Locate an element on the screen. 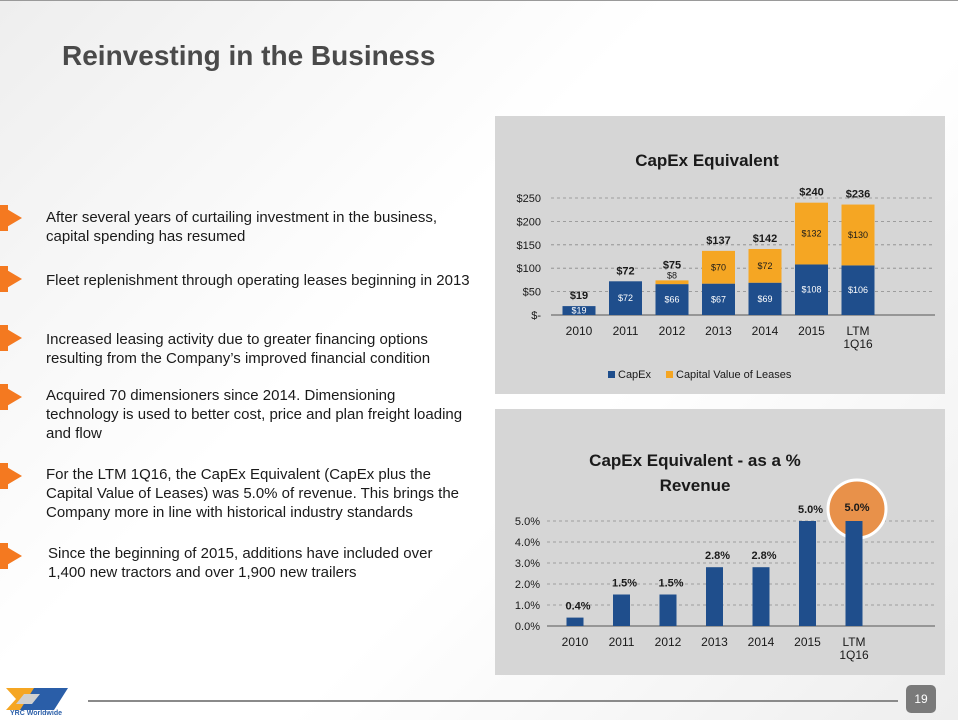 The image size is (958, 720). total-data-label: $75 is located at coordinates (672, 265).